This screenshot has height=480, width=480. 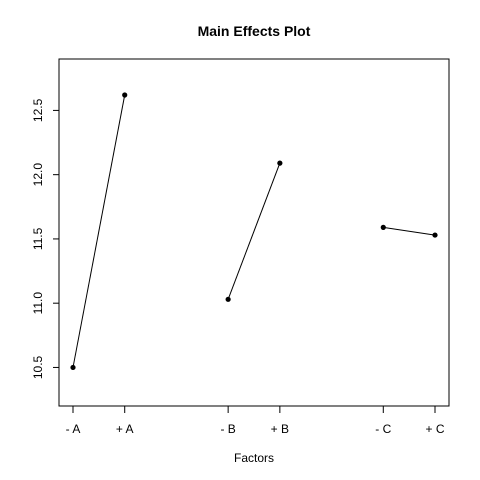 I want to click on x-axis: - A + A - B + B - C + C, so click(x=255, y=421).